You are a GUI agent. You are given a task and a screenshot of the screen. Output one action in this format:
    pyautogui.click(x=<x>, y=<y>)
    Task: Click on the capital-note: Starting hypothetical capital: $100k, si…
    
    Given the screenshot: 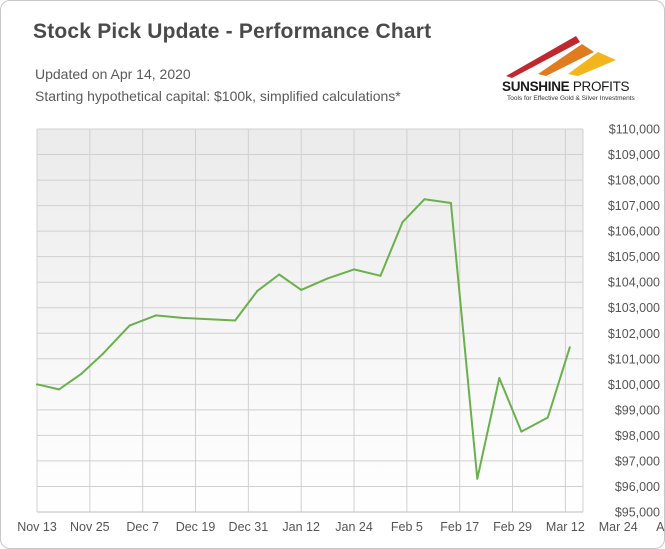 What is the action you would take?
    pyautogui.click(x=218, y=96)
    